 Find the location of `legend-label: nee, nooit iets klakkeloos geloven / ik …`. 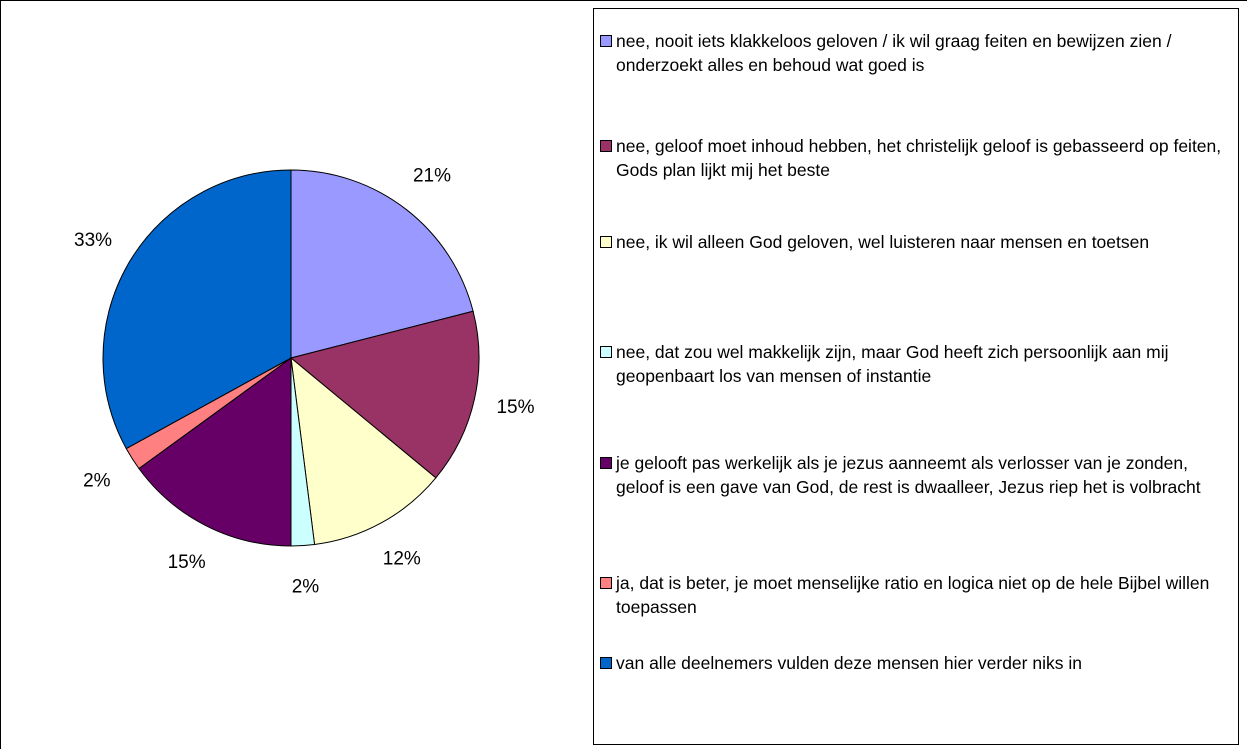

legend-label: nee, nooit iets klakkeloos geloven / ik … is located at coordinates (894, 53).